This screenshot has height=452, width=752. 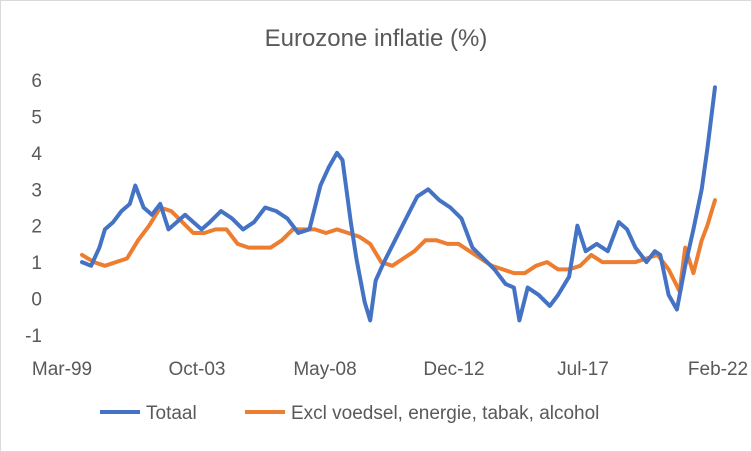 What do you see at coordinates (33, 209) in the screenshot?
I see `y-axis-ticks: -1 0 1 2 3 4 5 6` at bounding box center [33, 209].